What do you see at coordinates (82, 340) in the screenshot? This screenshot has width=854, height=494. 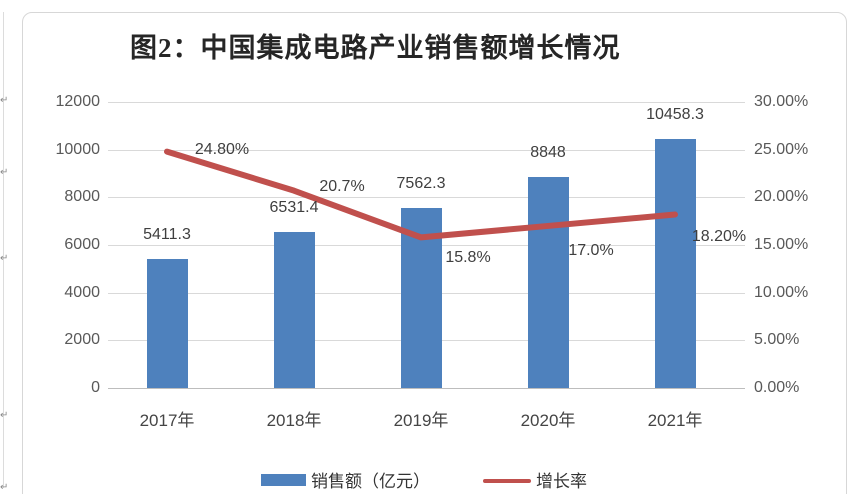 I see `y-axis-tick-left: 2000` at bounding box center [82, 340].